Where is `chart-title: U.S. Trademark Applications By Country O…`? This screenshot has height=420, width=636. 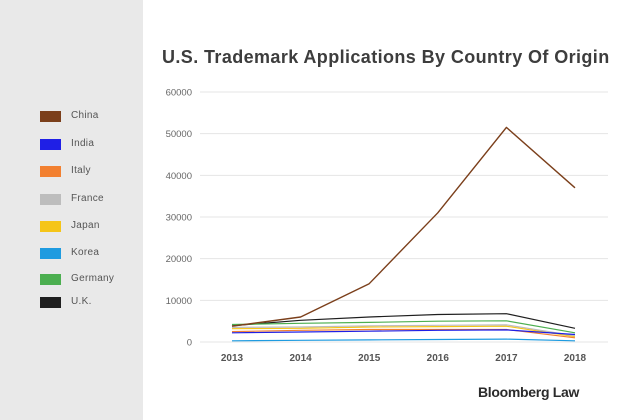
chart-title: U.S. Trademark Applications By Country O… is located at coordinates (386, 57).